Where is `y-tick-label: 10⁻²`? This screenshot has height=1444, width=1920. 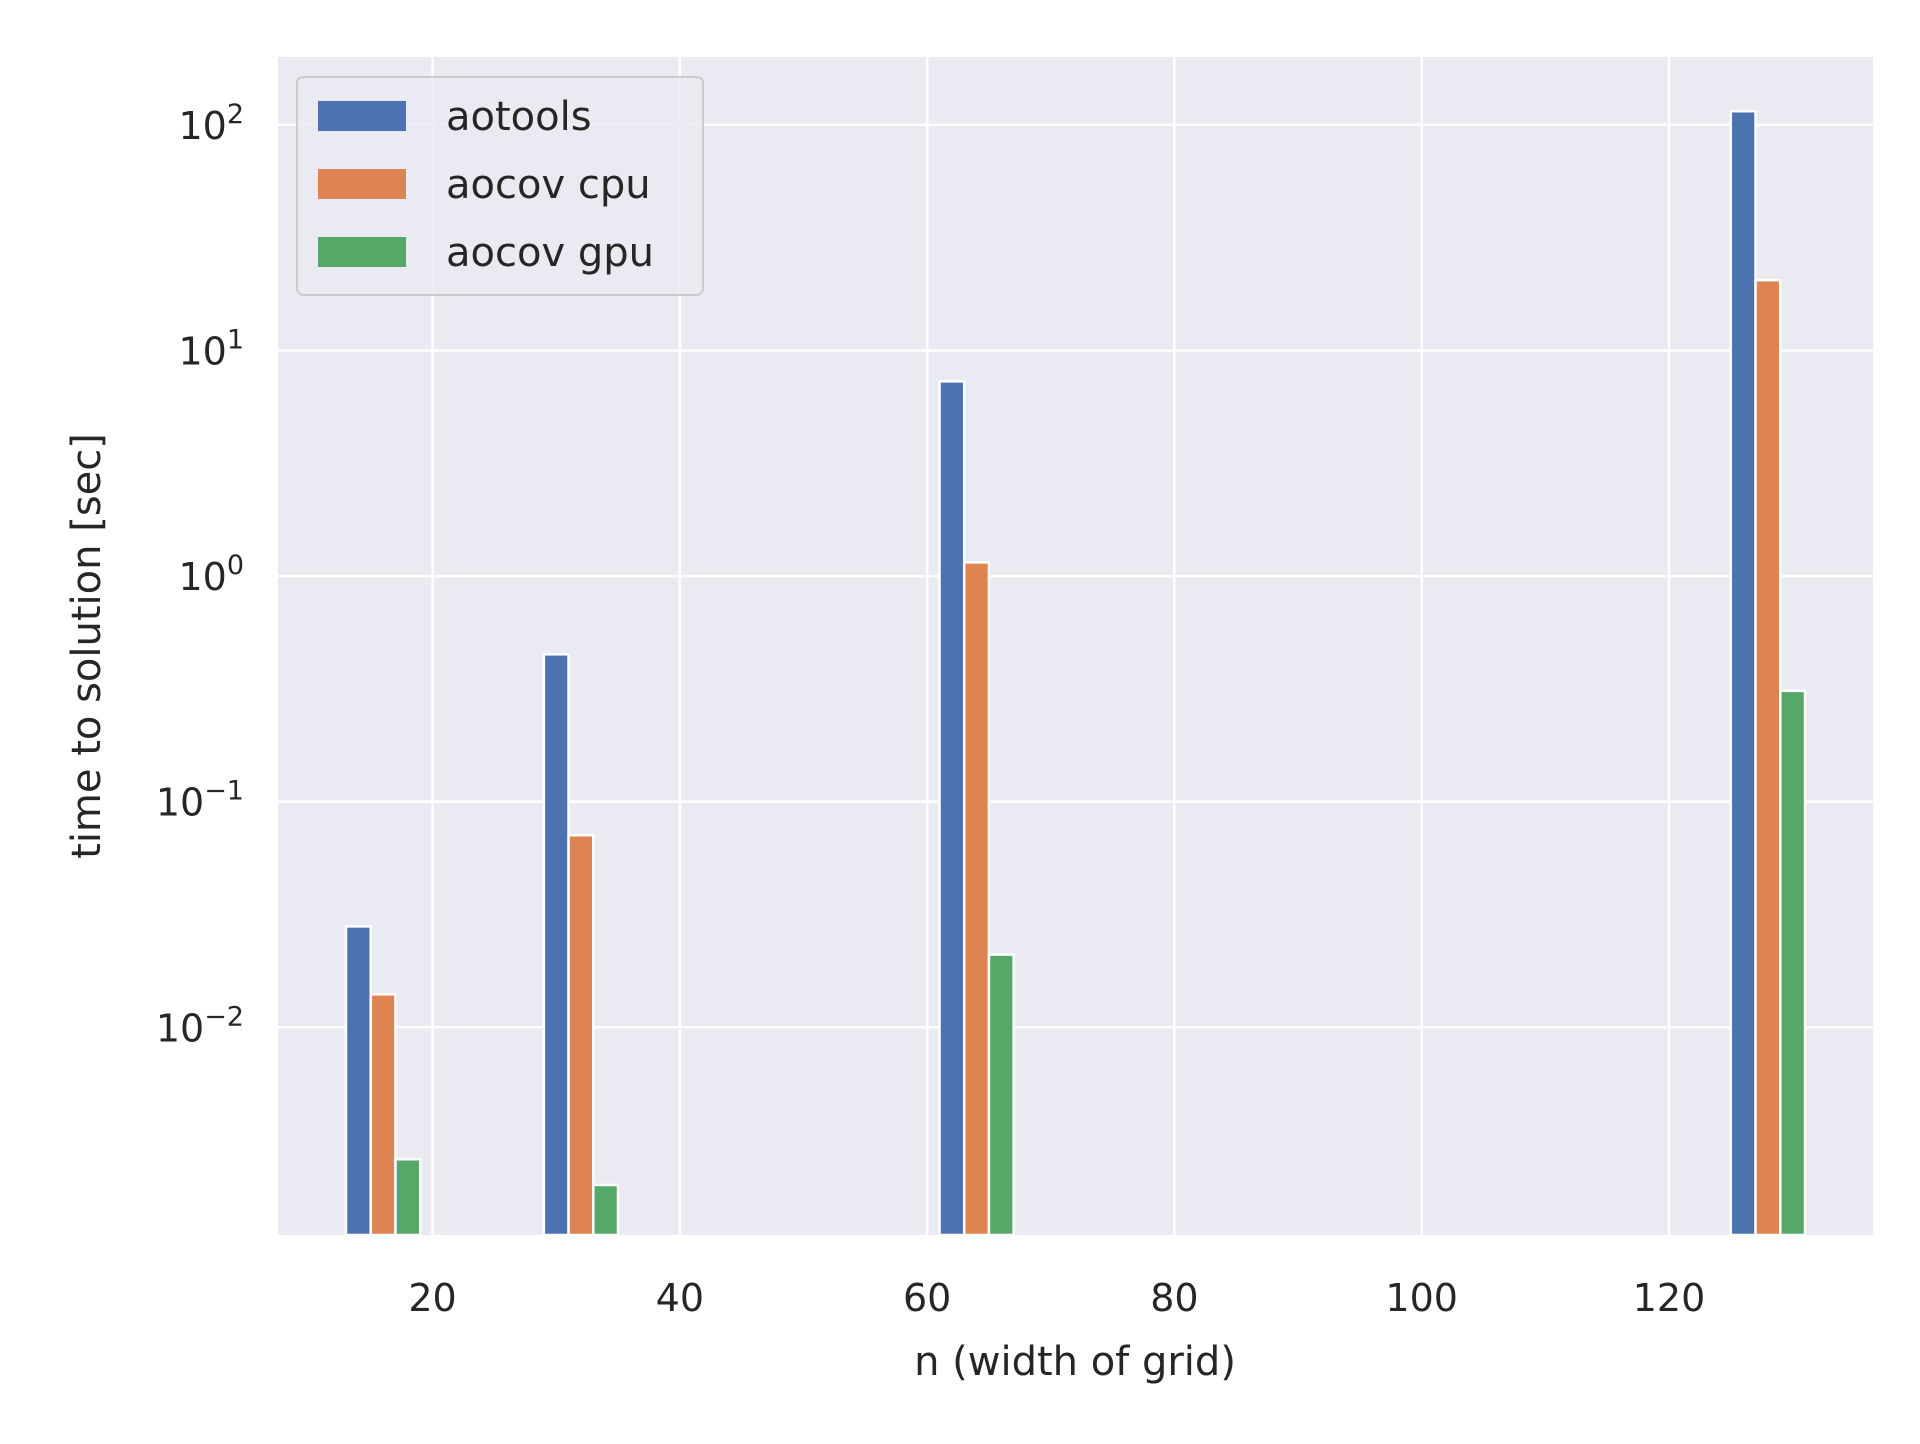 y-tick-label: 10⁻² is located at coordinates (200, 1025).